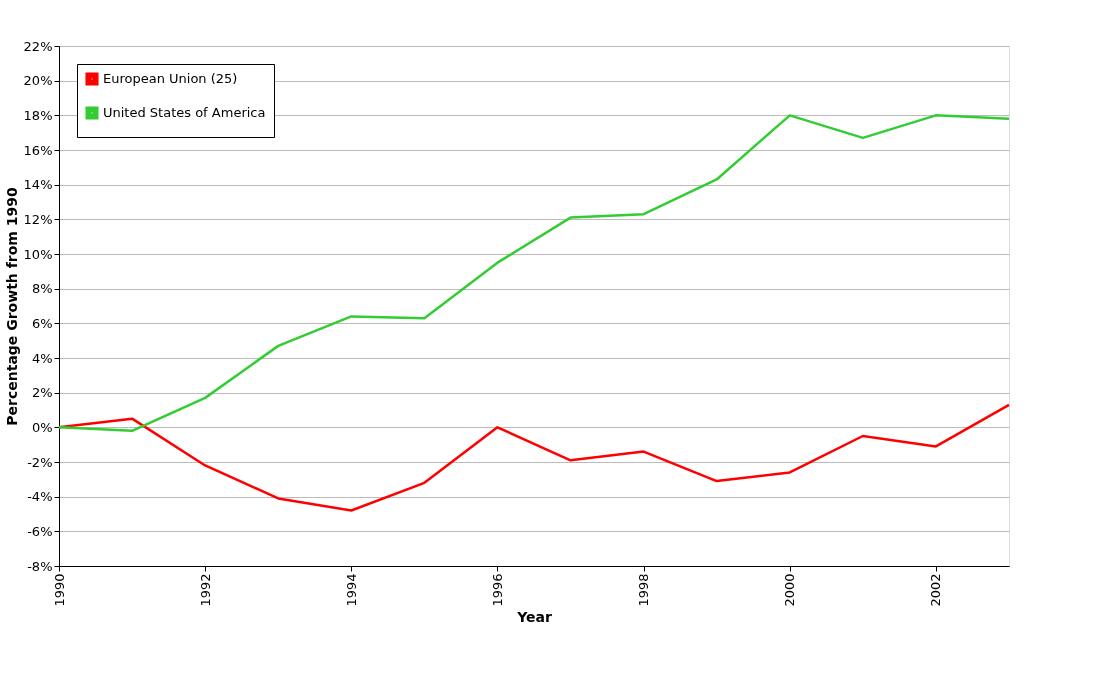 The height and width of the screenshot is (692, 1102). Describe the element at coordinates (42, 358) in the screenshot. I see `y-tick-label: 4%` at that location.